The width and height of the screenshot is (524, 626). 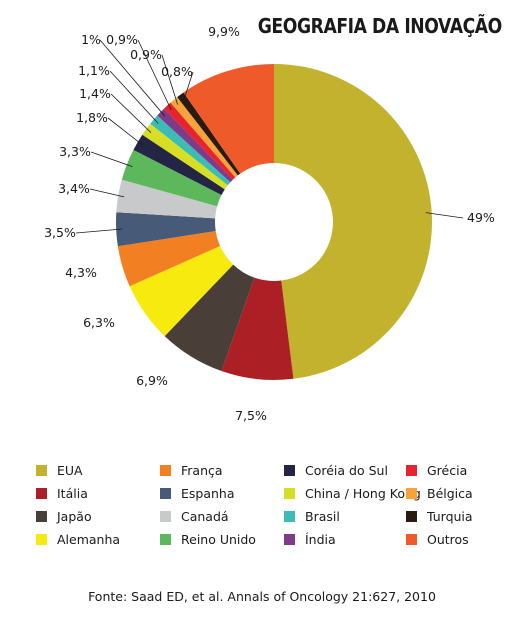 What do you see at coordinates (177, 71) in the screenshot?
I see `data-label-turquia: 0,8%` at bounding box center [177, 71].